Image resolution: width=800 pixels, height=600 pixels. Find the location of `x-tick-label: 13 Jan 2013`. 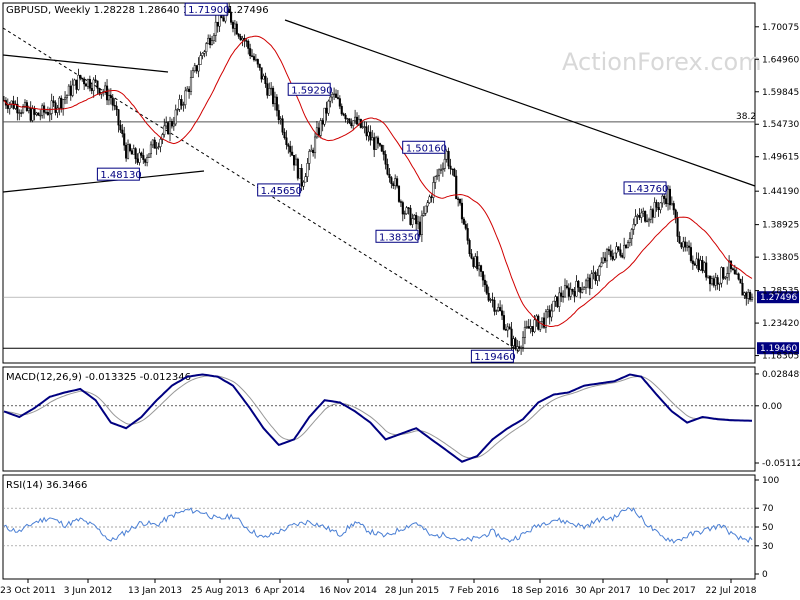

x-tick-label: 13 Jan 2013 is located at coordinates (155, 591).